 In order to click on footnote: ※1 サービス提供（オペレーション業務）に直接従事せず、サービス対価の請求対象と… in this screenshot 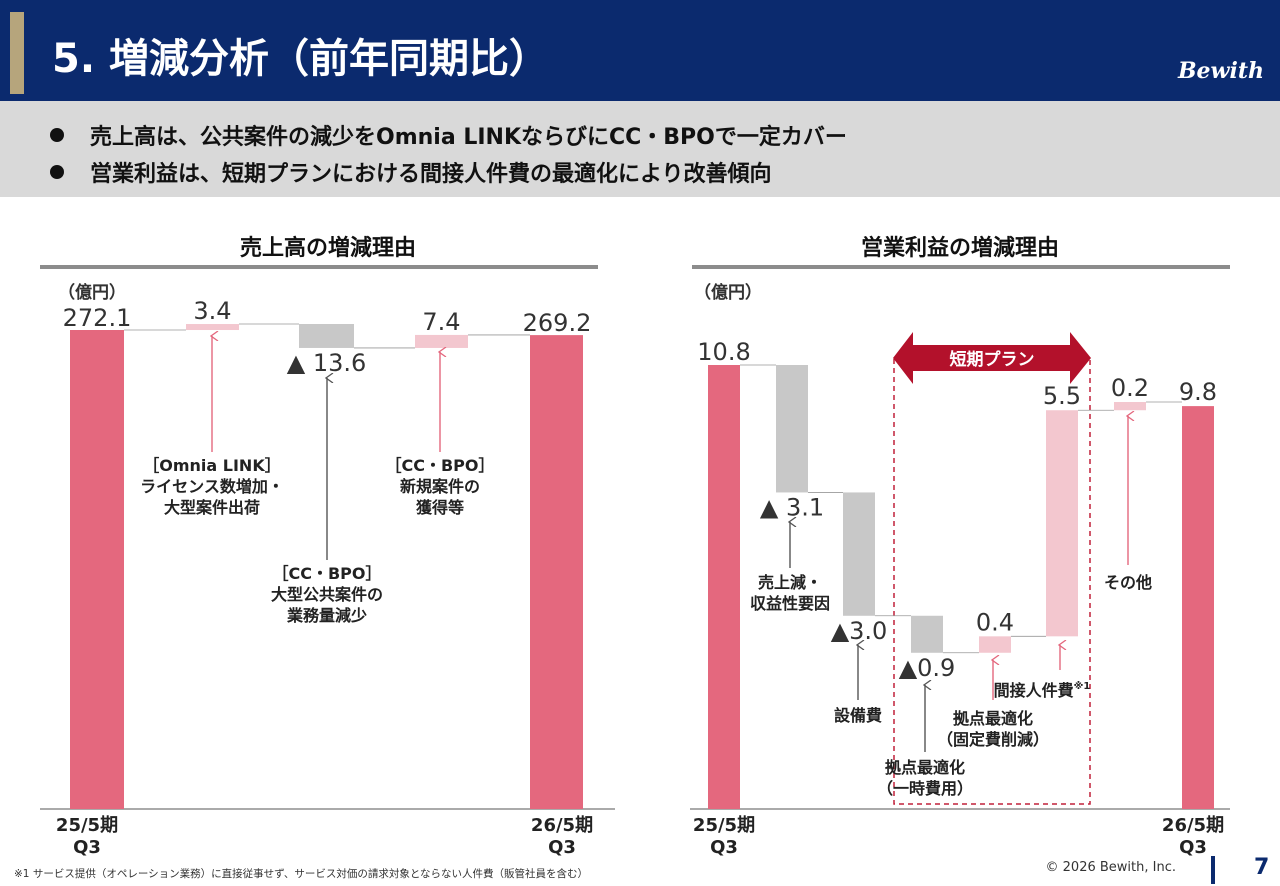, I will do `click(301, 874)`.